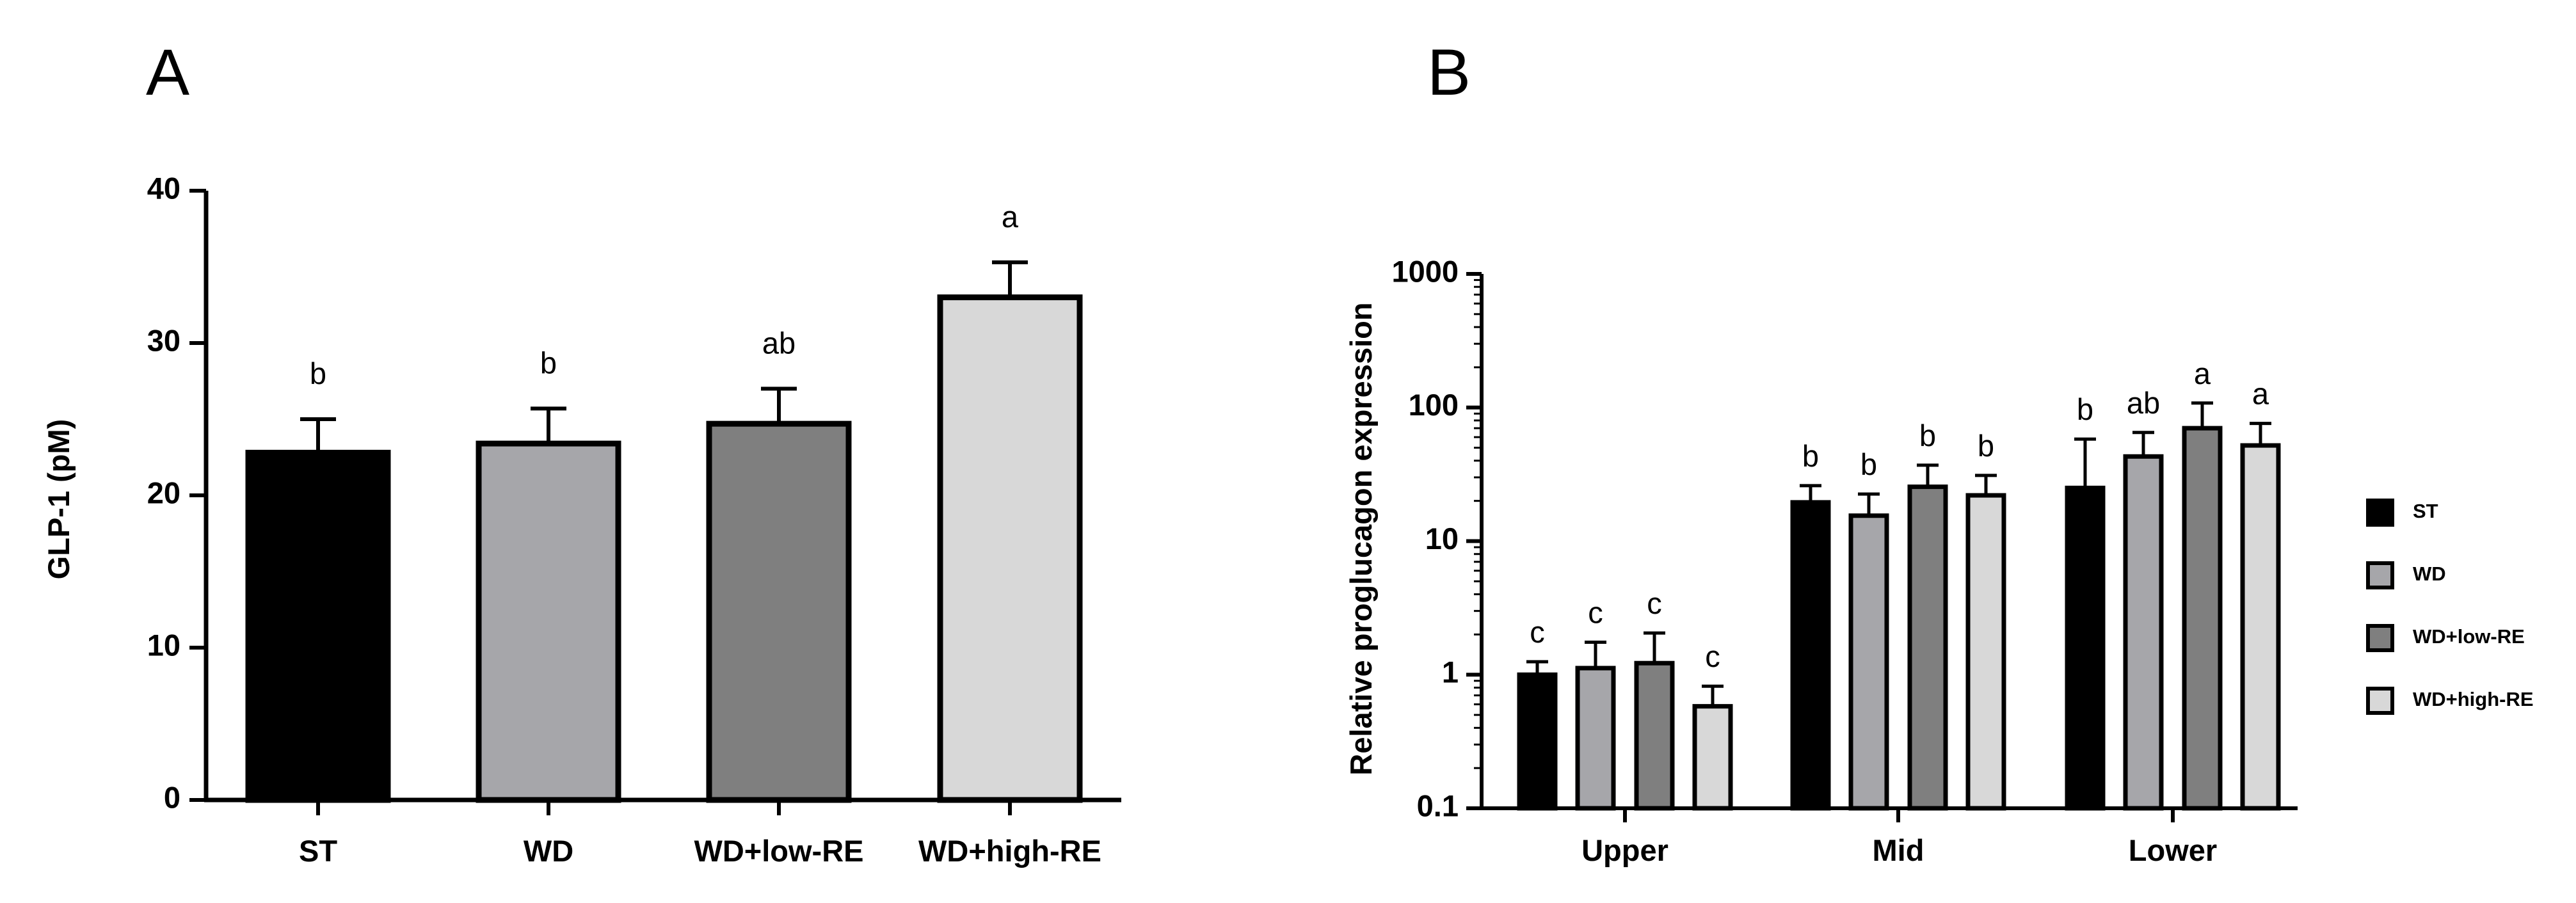 This screenshot has width=2576, height=903. What do you see at coordinates (318, 851) in the screenshot?
I see `panel-a-x-tick-label-st: ST` at bounding box center [318, 851].